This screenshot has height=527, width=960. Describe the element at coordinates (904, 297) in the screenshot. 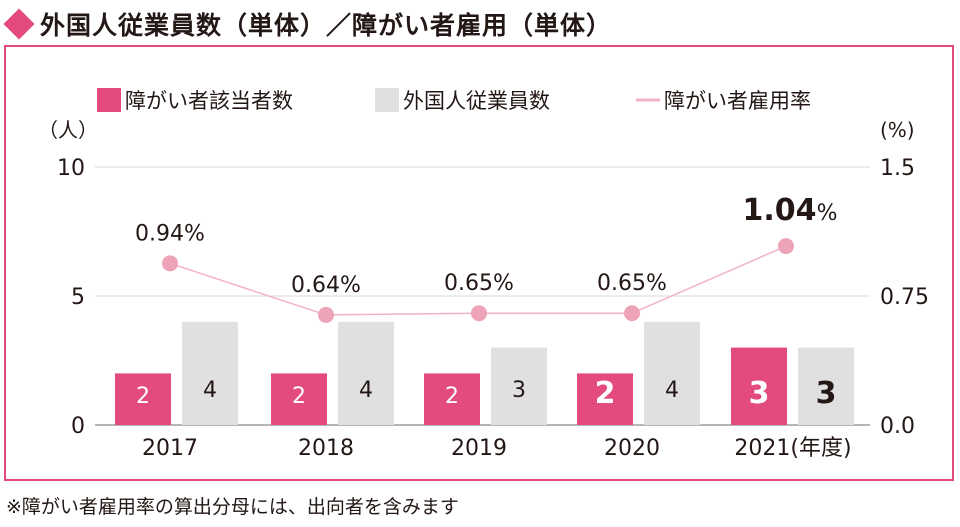

I see `y-right-tick: 0.75` at that location.